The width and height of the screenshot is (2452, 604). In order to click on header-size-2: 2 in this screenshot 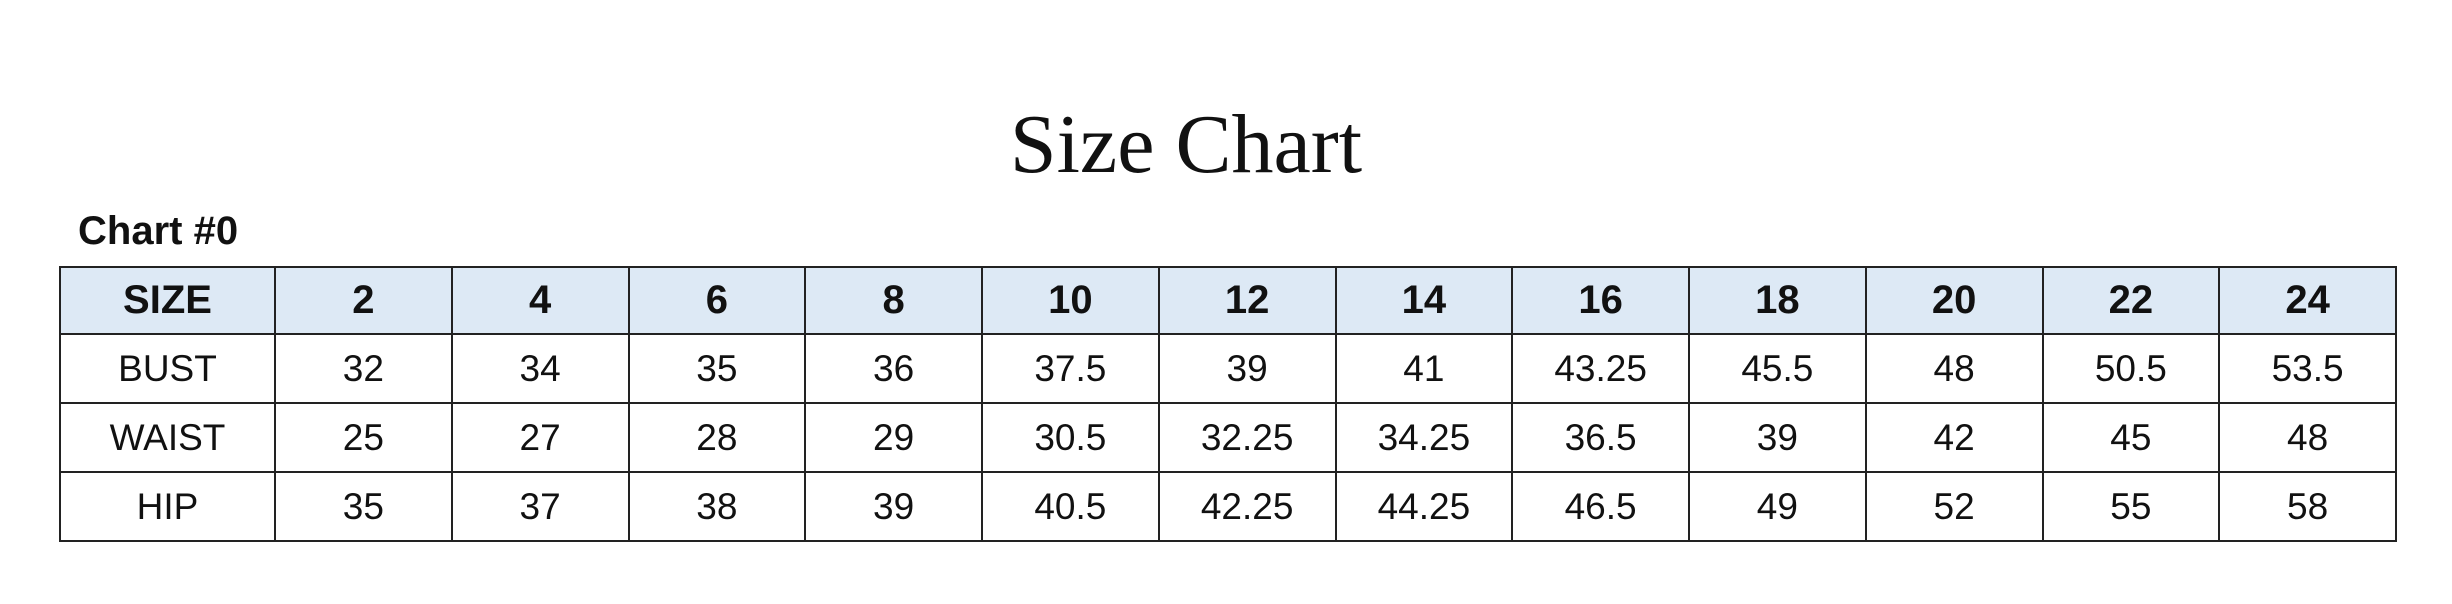, I will do `click(363, 300)`.